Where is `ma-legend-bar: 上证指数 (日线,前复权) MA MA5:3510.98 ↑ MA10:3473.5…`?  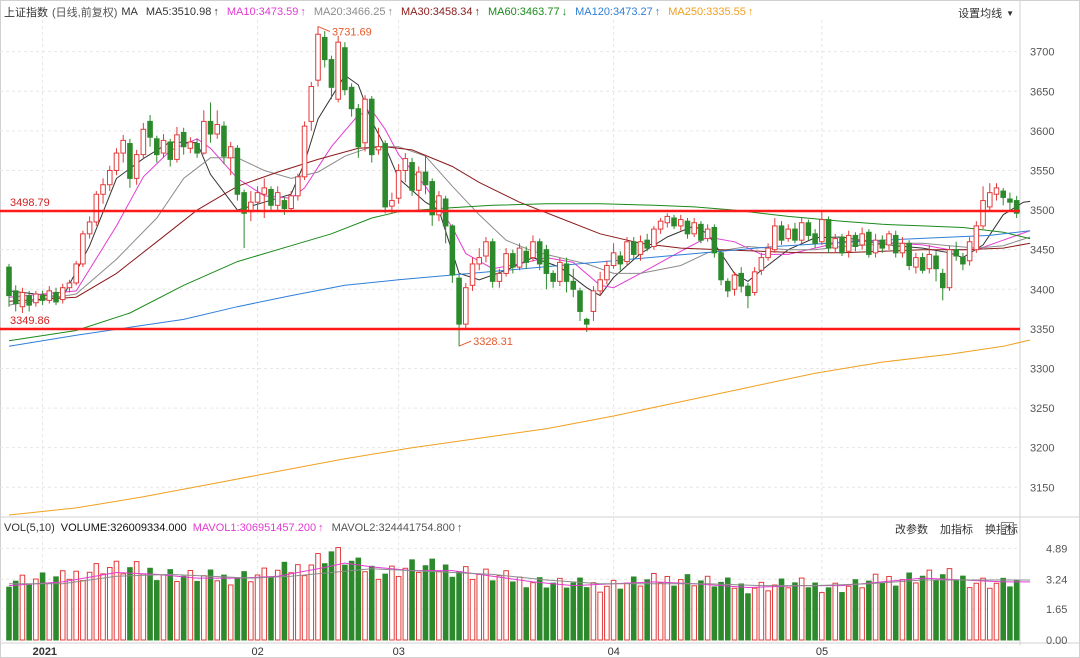
ma-legend-bar: 上证指数 (日线,前复权) MA MA5:3510.98 ↑ MA10:3473.5… is located at coordinates (382, 12).